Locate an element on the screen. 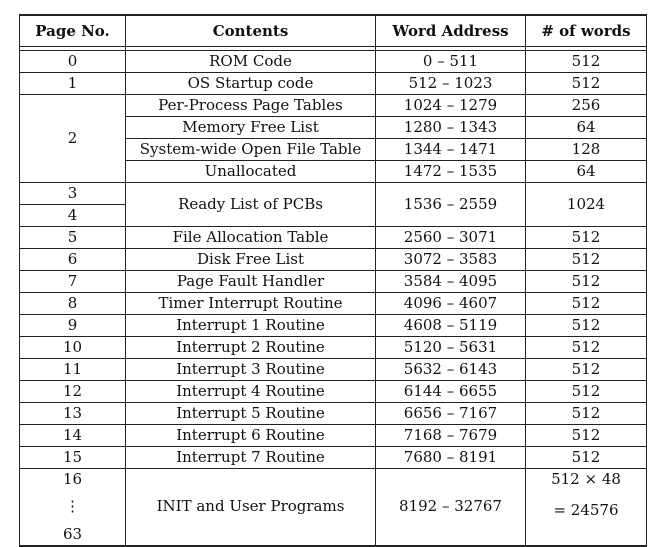 The width and height of the screenshot is (660, 547). page-cell: 8 is located at coordinates (72, 303).